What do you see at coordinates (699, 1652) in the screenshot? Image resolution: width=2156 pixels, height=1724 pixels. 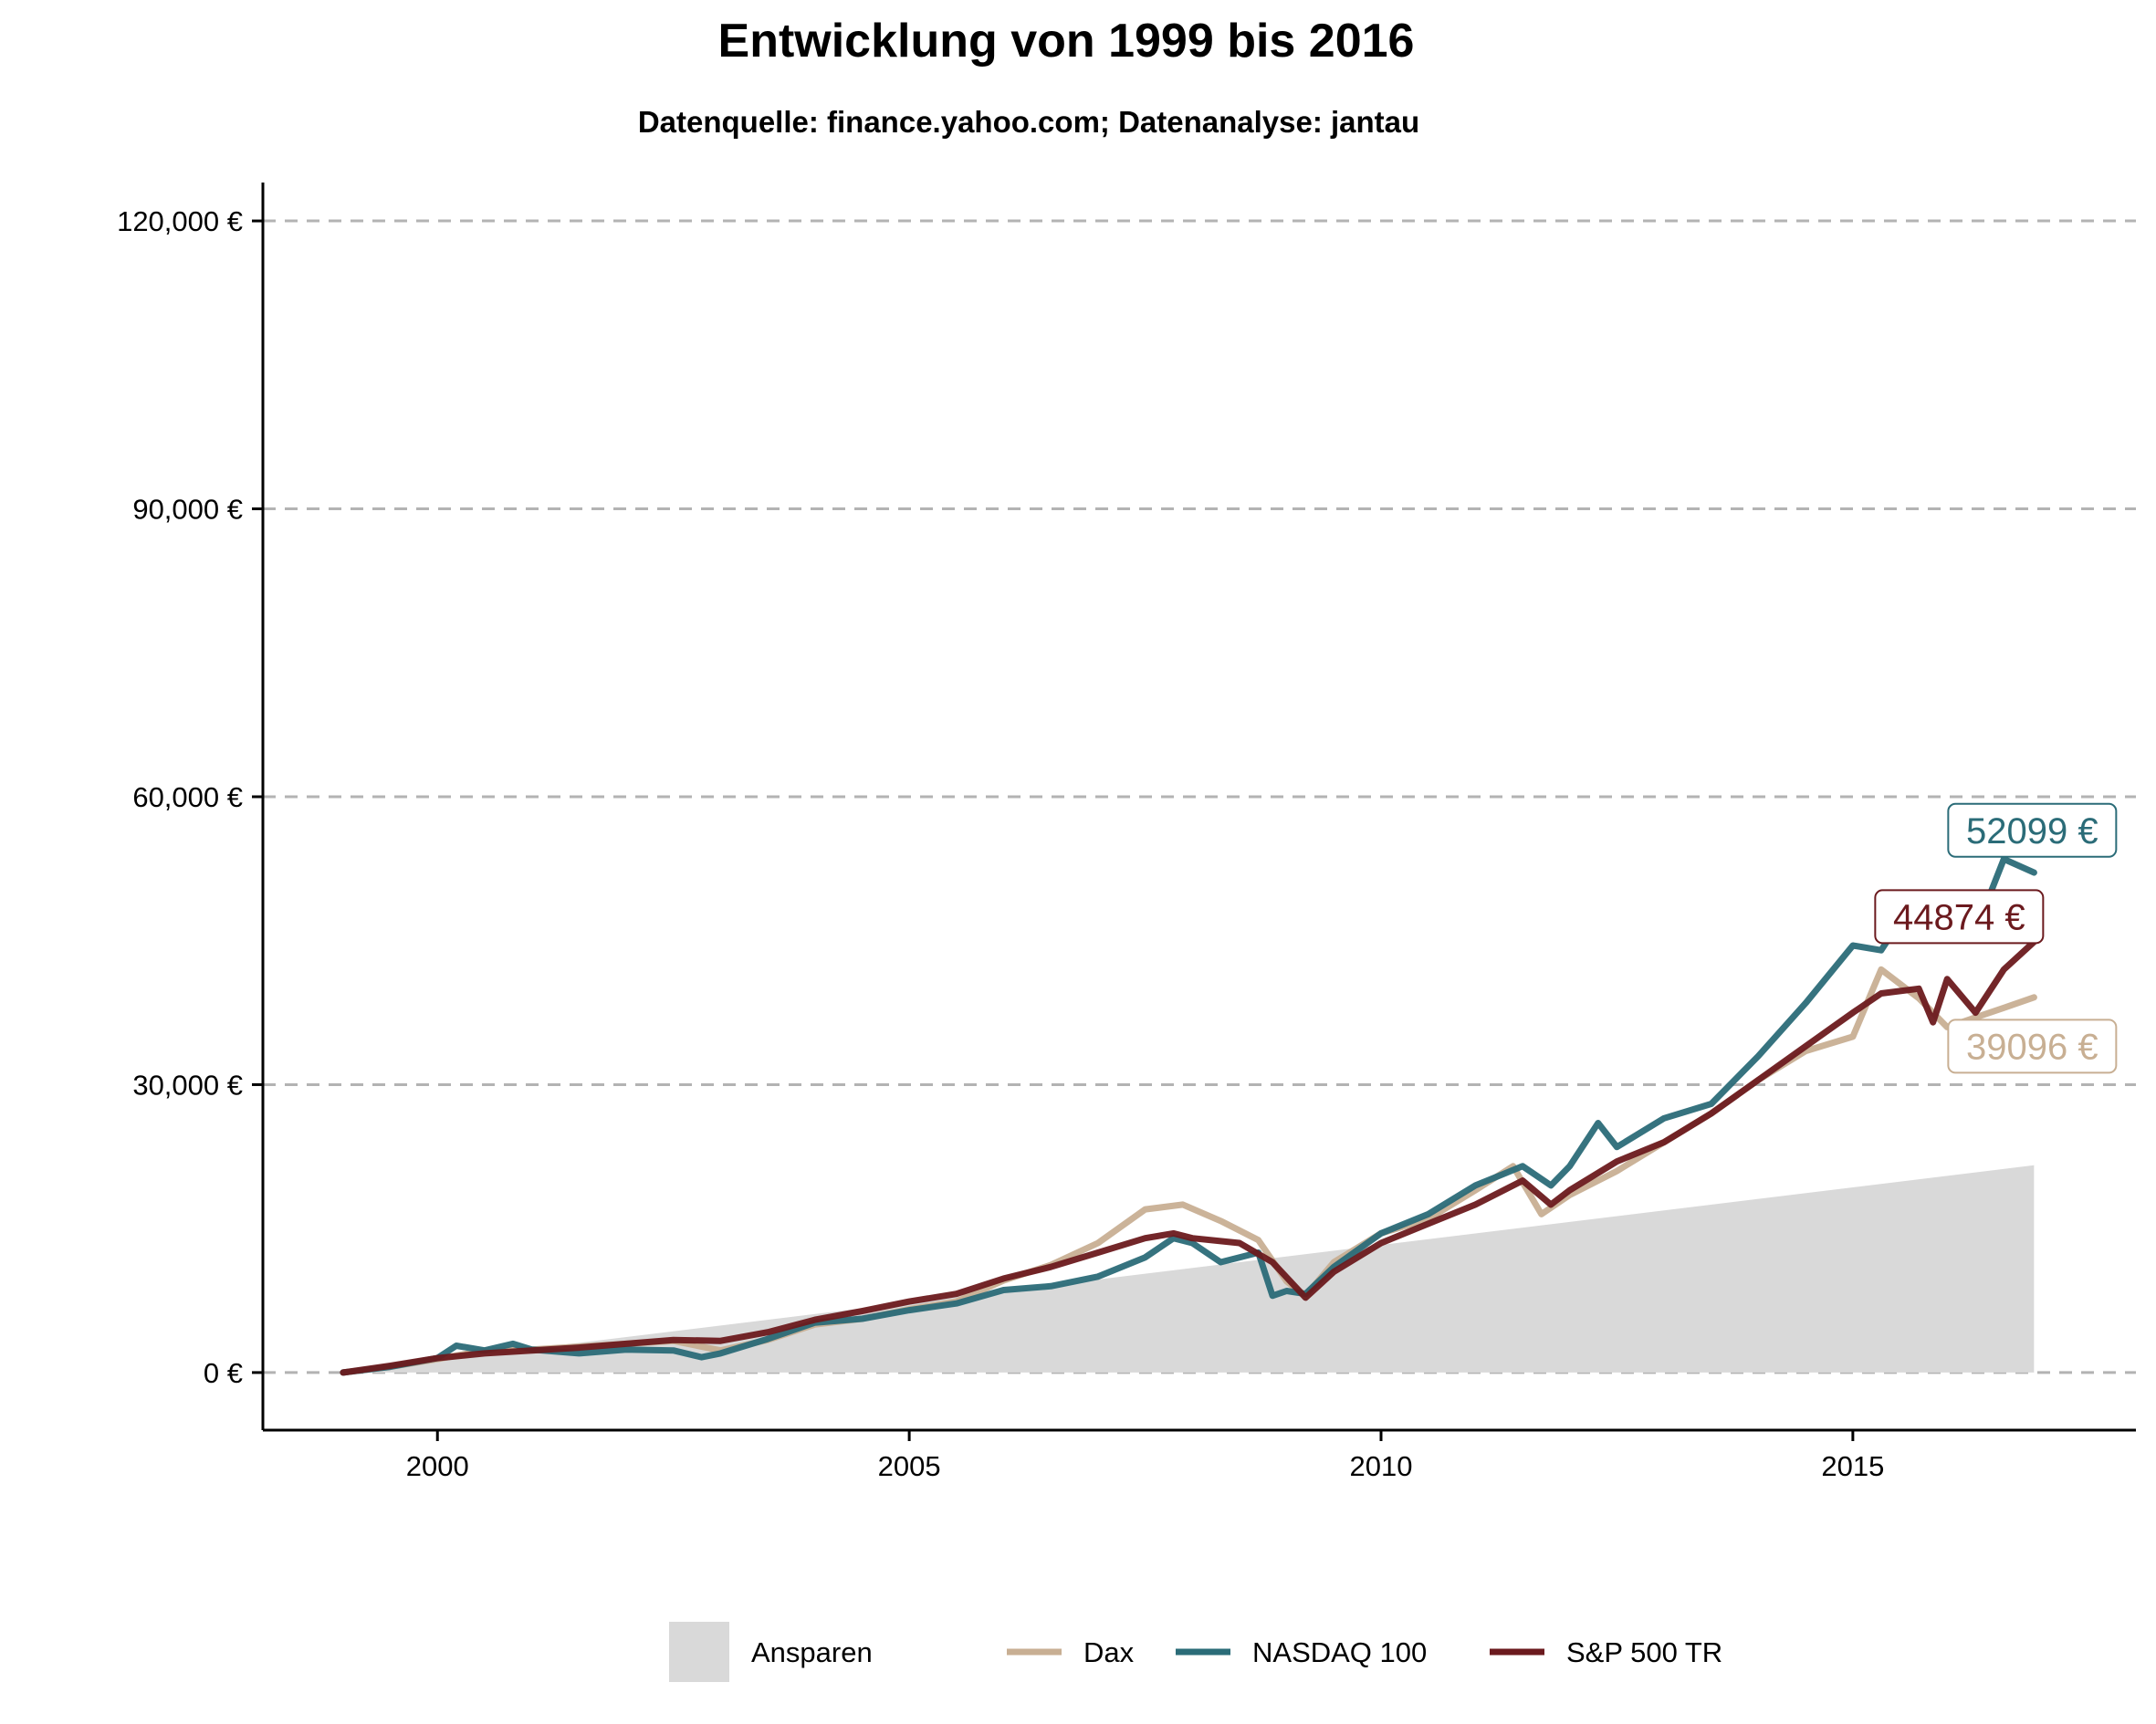 I see `legend-key-area` at bounding box center [699, 1652].